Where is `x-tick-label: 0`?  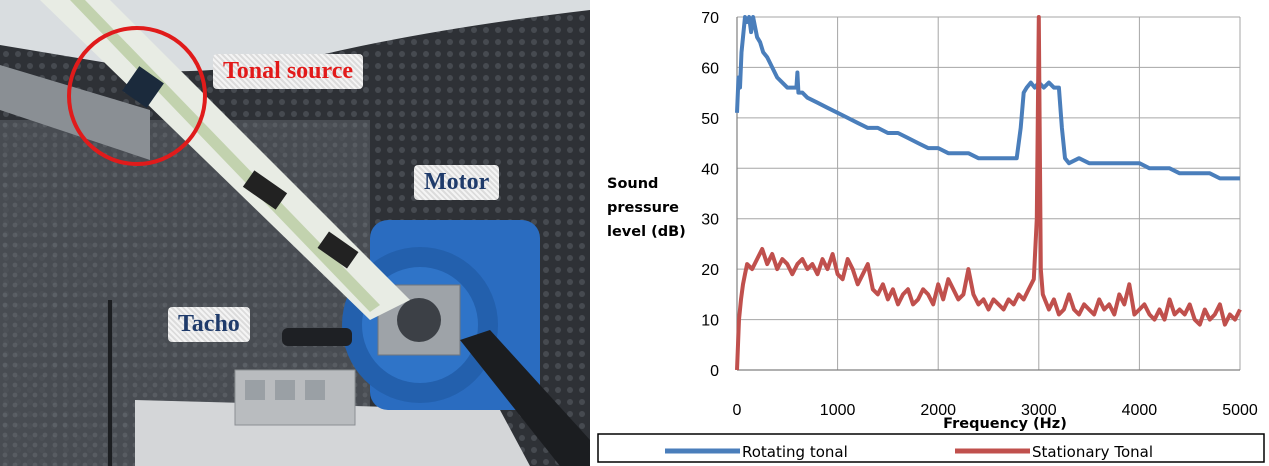 x-tick-label: 0 is located at coordinates (737, 410).